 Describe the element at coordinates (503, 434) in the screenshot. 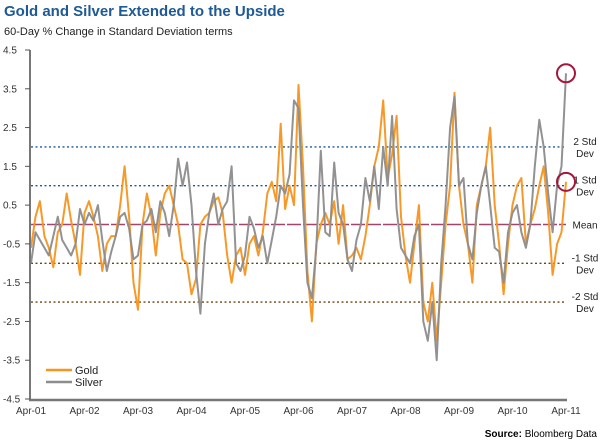

I see `source-label: Source:` at that location.